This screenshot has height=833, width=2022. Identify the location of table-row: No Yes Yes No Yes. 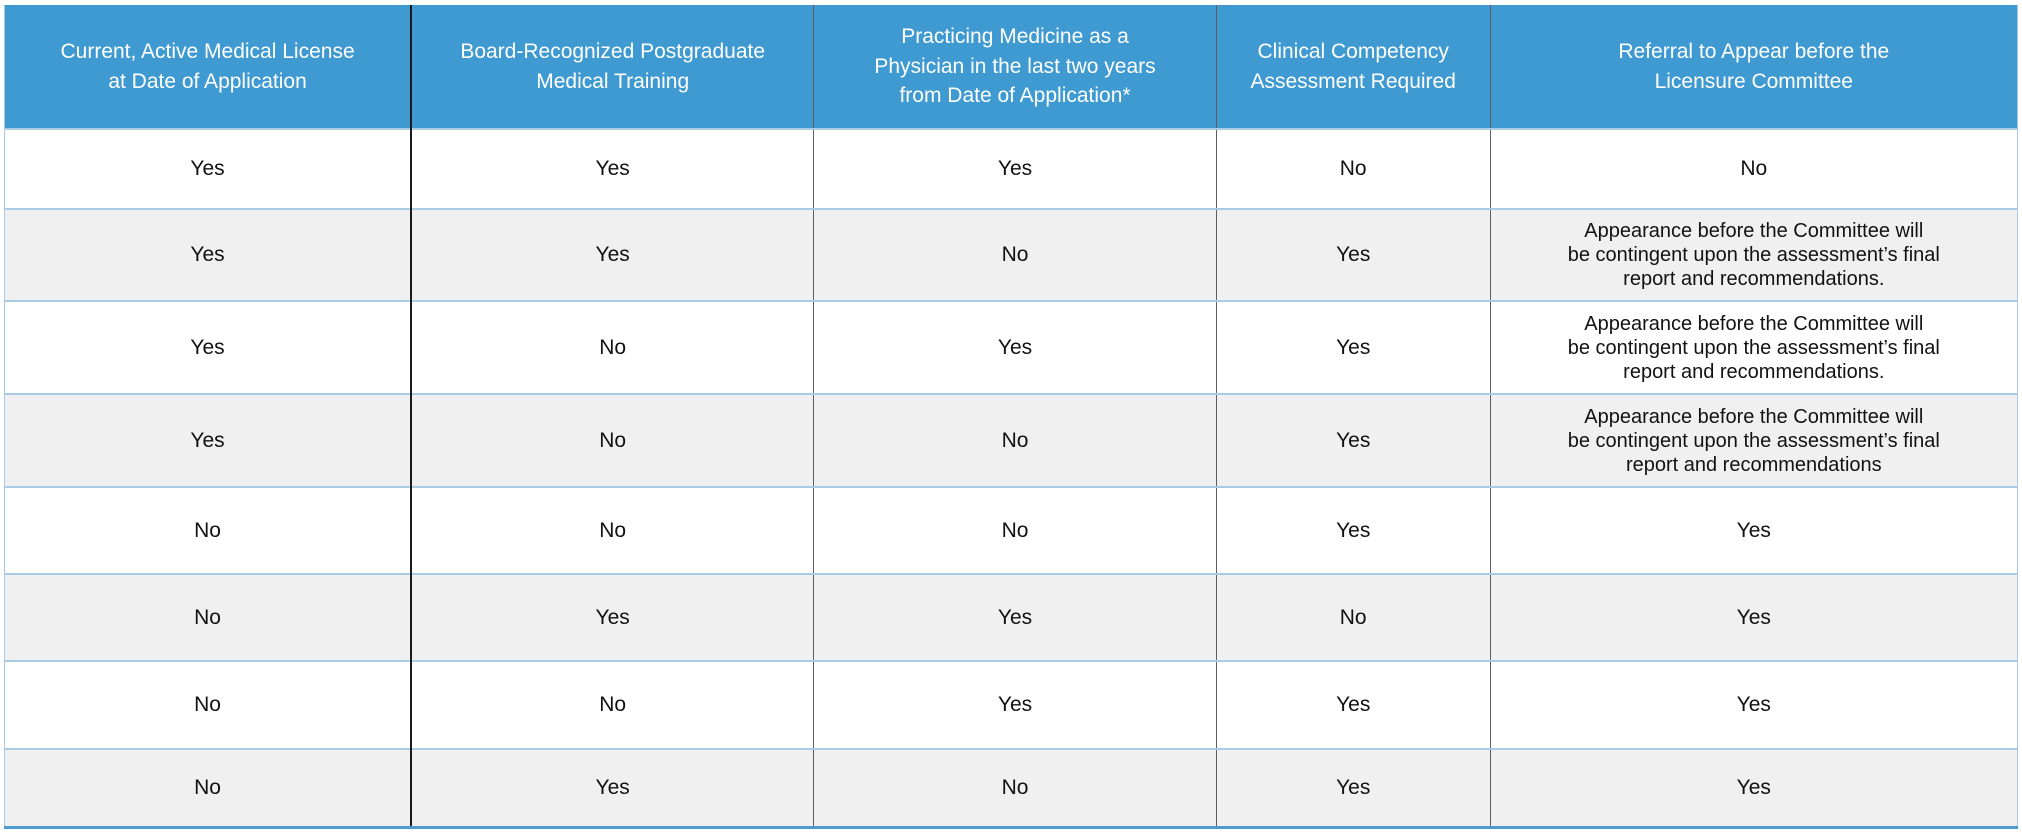
(1011, 617).